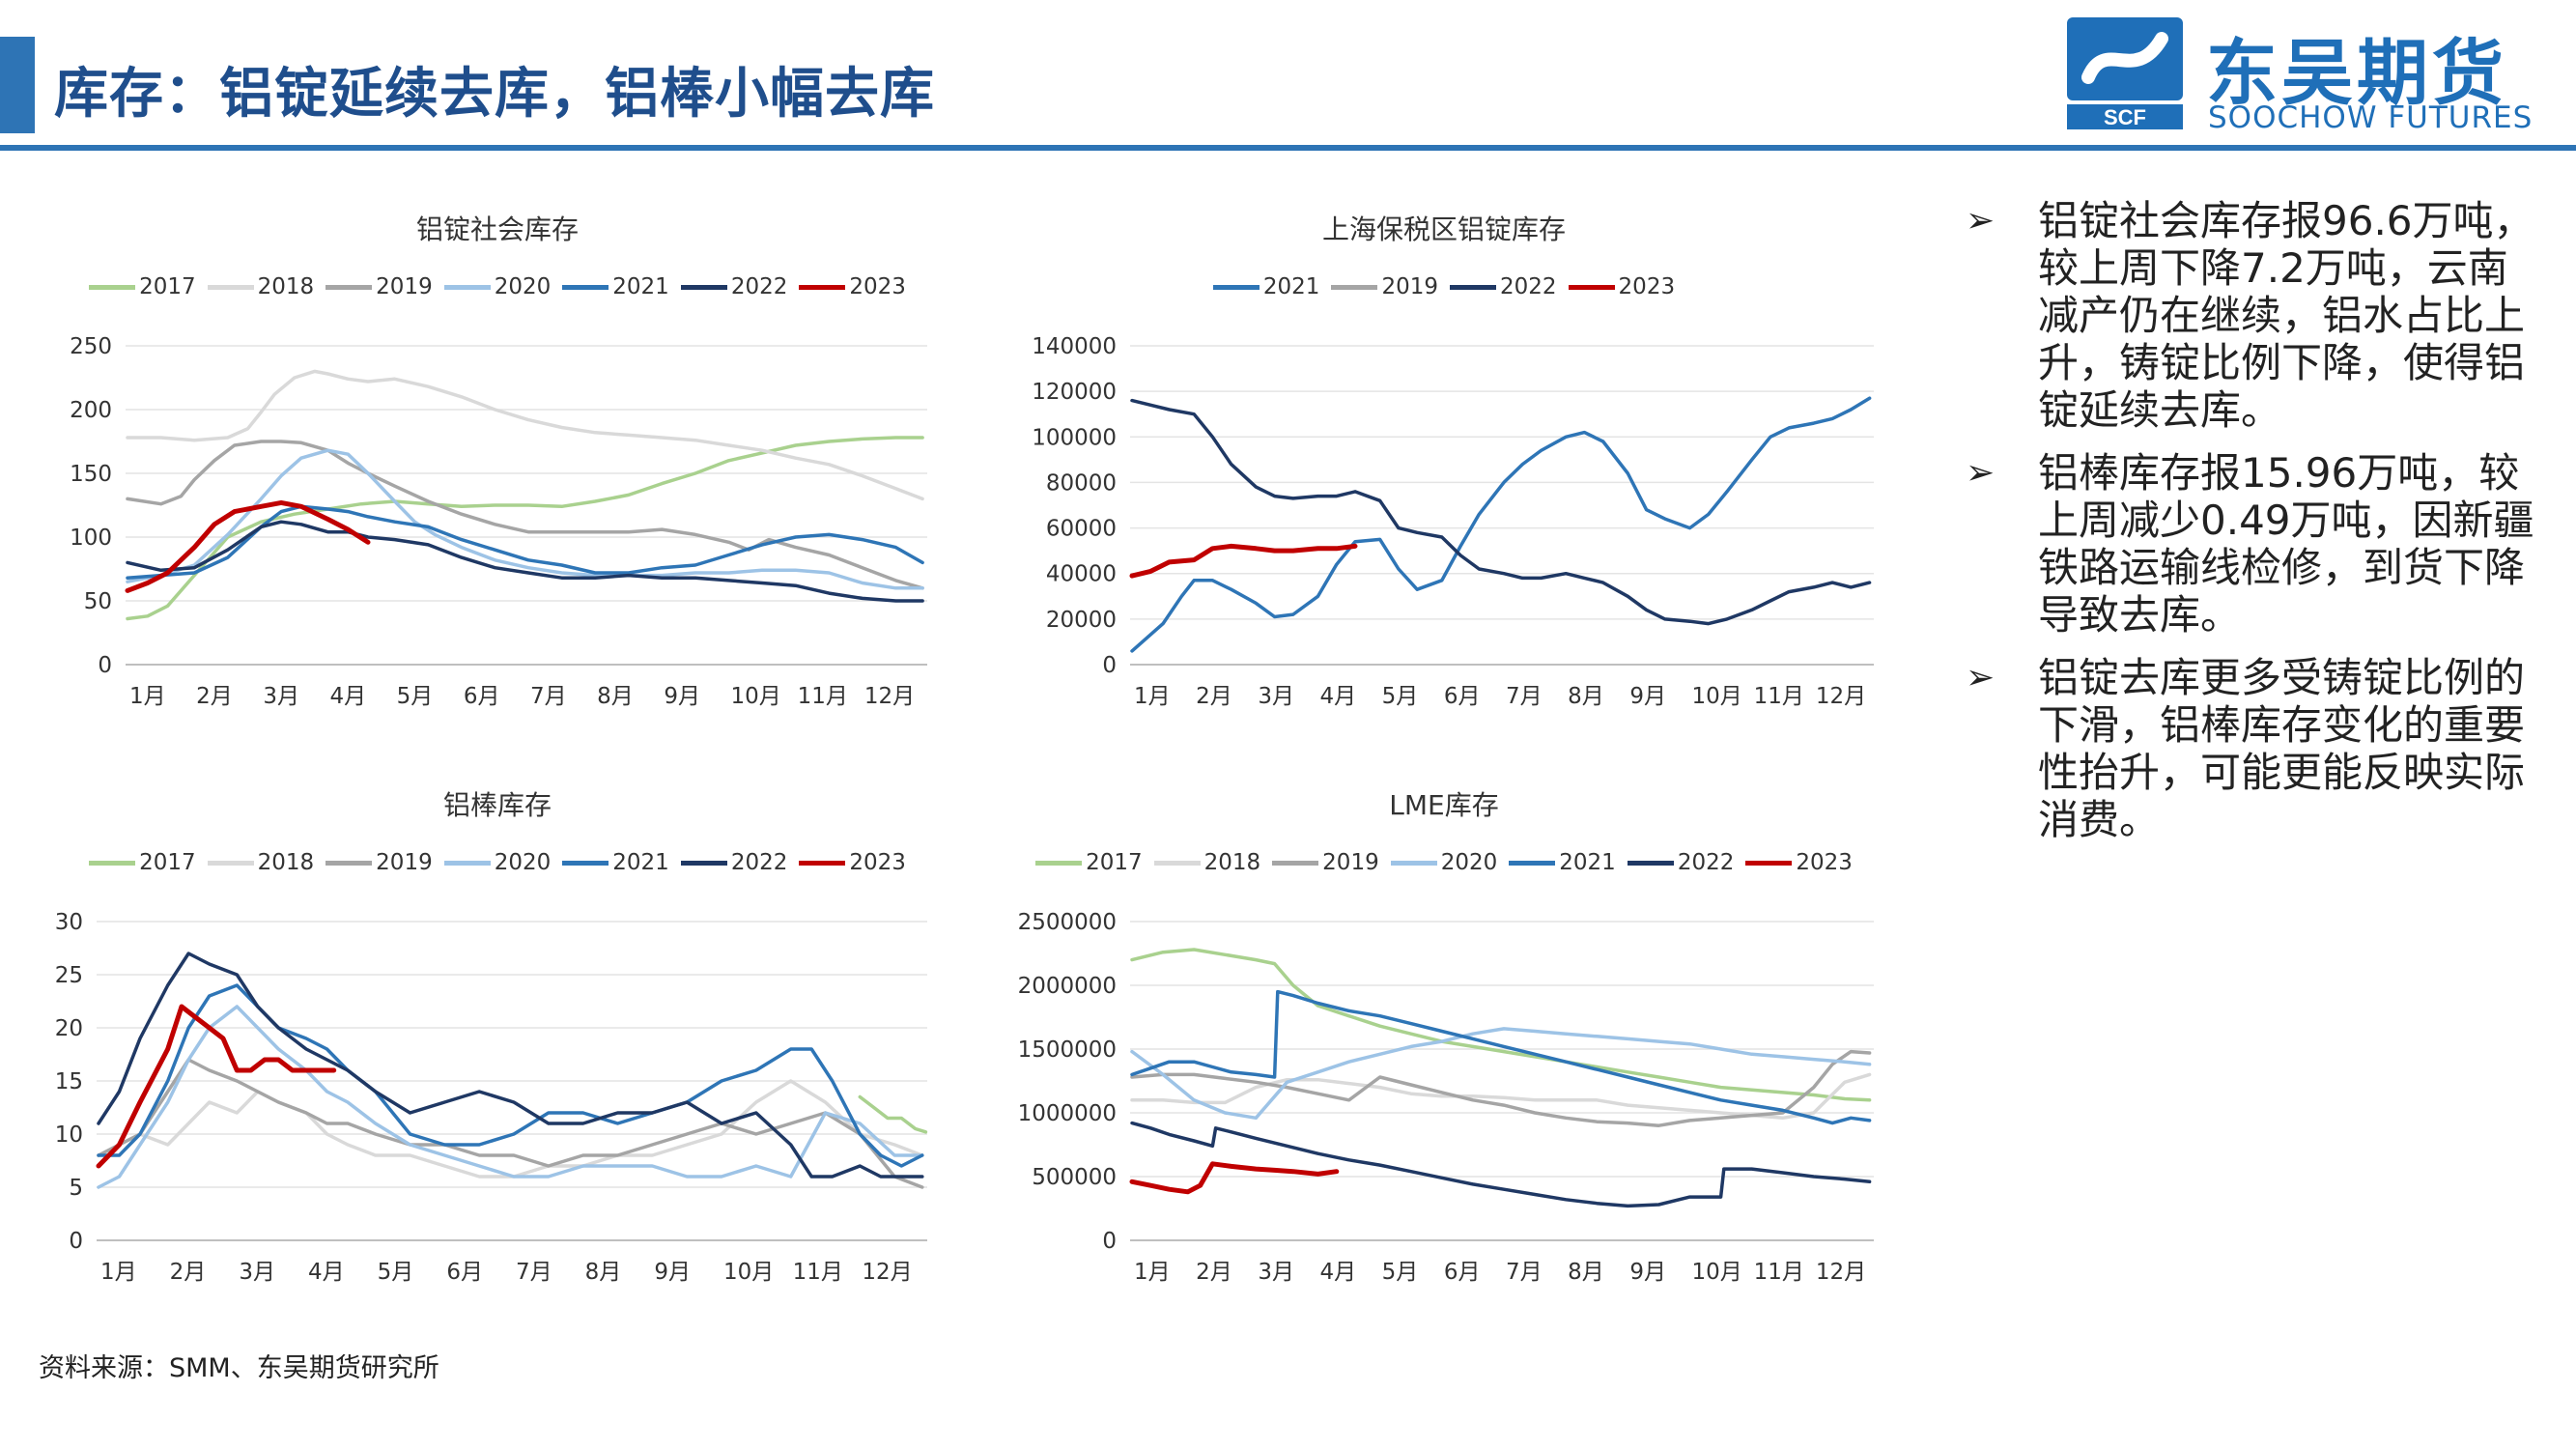 This screenshot has width=2576, height=1449. Describe the element at coordinates (1074, 346) in the screenshot. I see `y-tick-label: 140000` at that location.